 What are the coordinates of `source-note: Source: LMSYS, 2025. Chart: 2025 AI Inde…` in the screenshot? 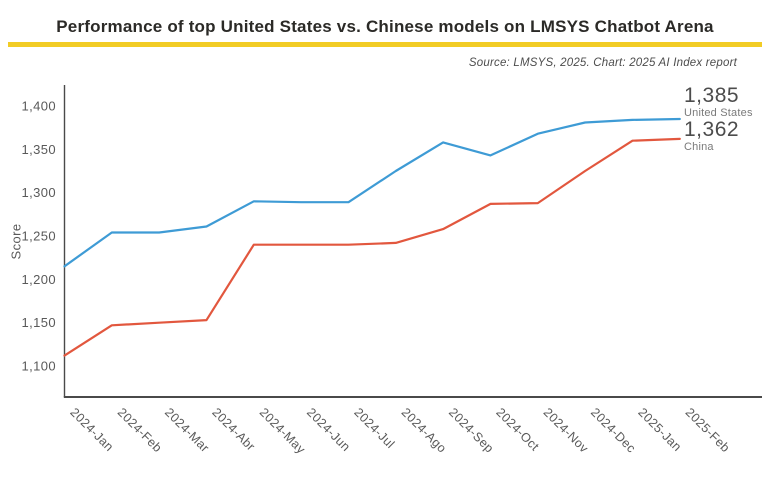 It's located at (602, 63).